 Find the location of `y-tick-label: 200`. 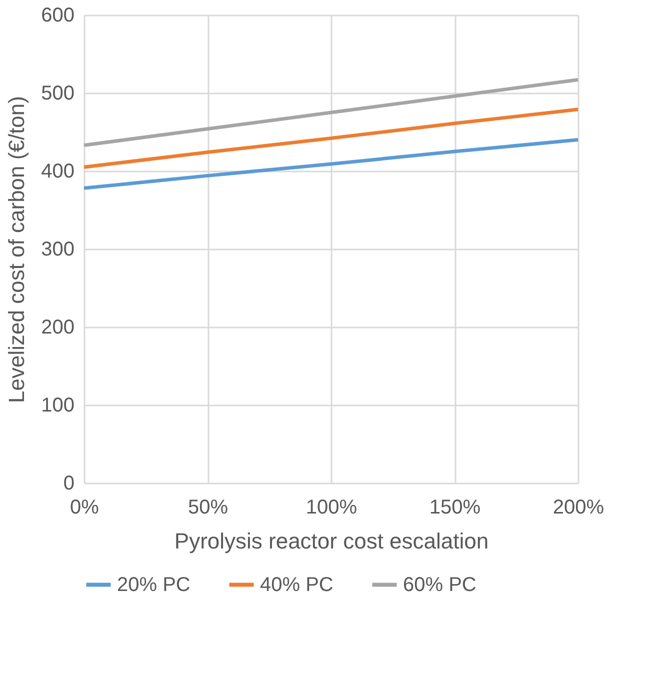

y-tick-label: 200 is located at coordinates (57, 327).